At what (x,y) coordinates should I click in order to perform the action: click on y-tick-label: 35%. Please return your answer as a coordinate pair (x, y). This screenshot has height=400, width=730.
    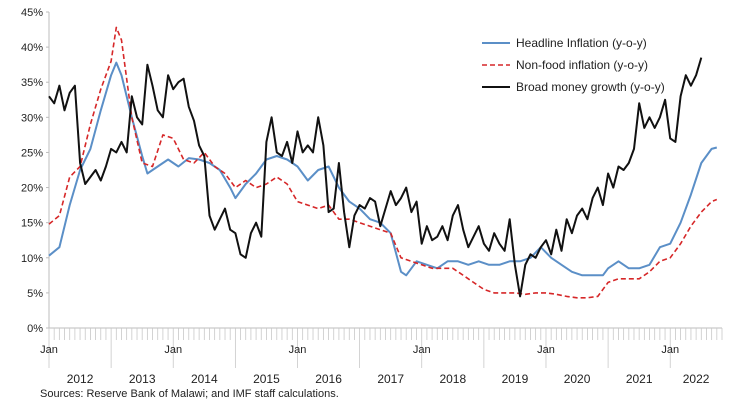
    Looking at the image, I should click on (32, 83).